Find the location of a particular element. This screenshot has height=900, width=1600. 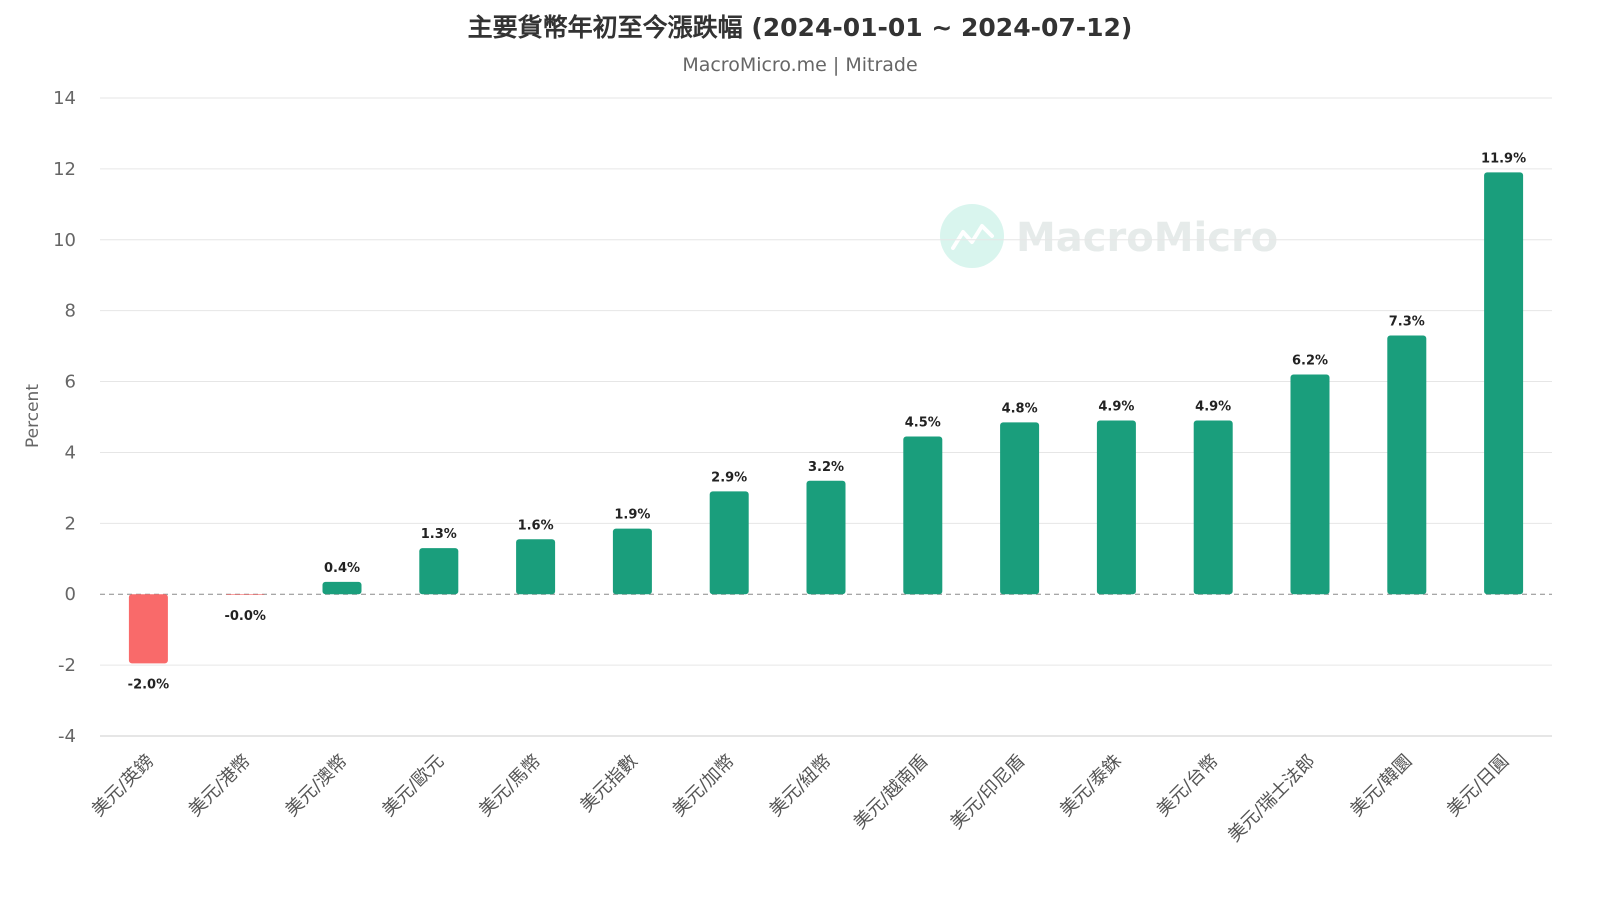

data-label: 6.2% is located at coordinates (1310, 360).